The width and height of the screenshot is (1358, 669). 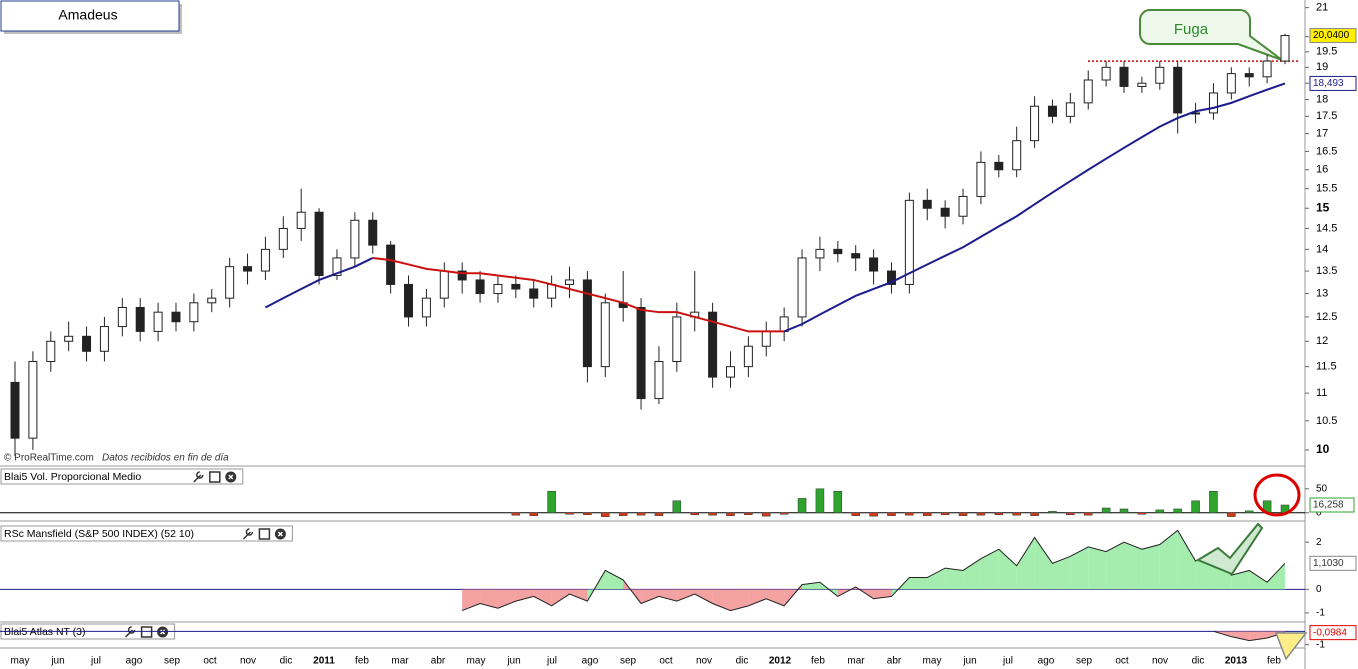 What do you see at coordinates (1322, 67) in the screenshot?
I see `y-tick-label: 19` at bounding box center [1322, 67].